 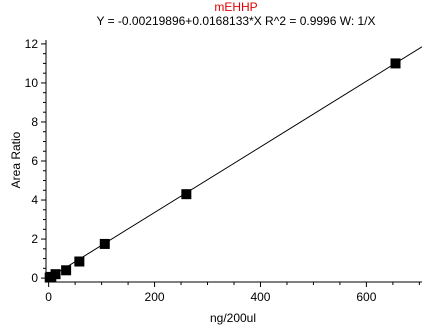 What do you see at coordinates (34, 278) in the screenshot?
I see `y-tick-label: 0` at bounding box center [34, 278].